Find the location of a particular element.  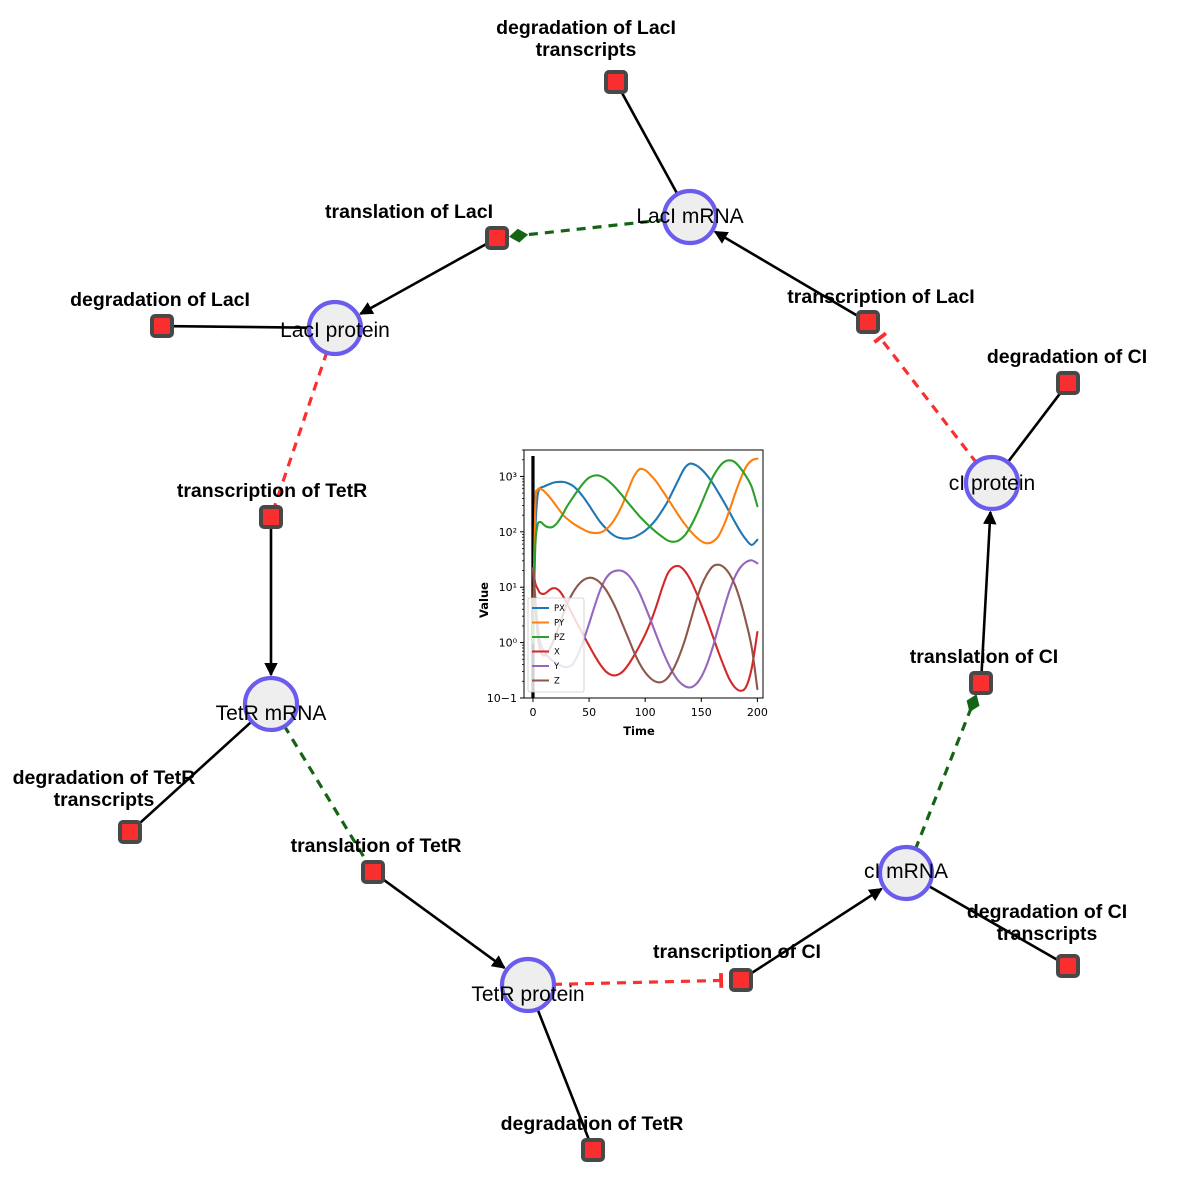

y-tick-label: 10⁰ is located at coordinates (508, 643).